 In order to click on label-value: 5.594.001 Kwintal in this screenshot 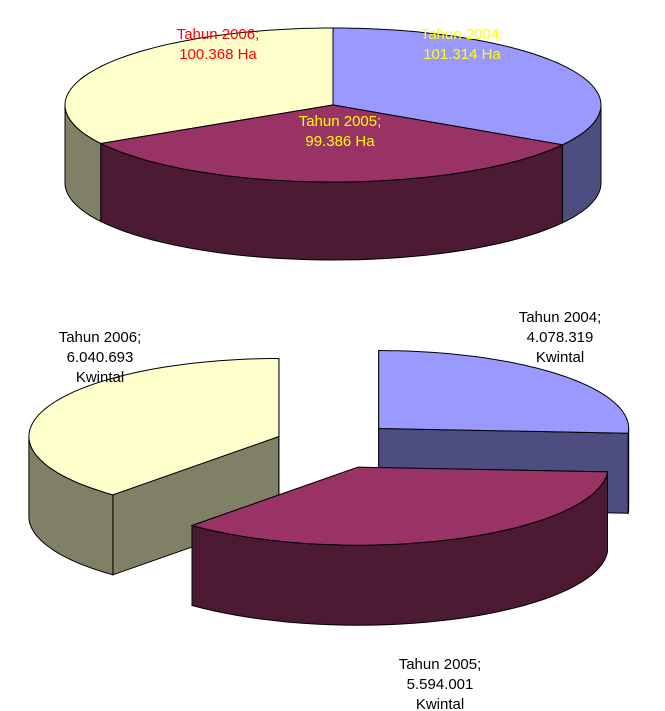, I will do `click(440, 693)`.